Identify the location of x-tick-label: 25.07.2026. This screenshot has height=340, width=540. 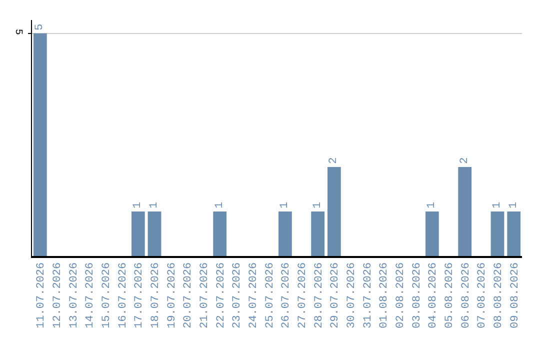
(270, 295).